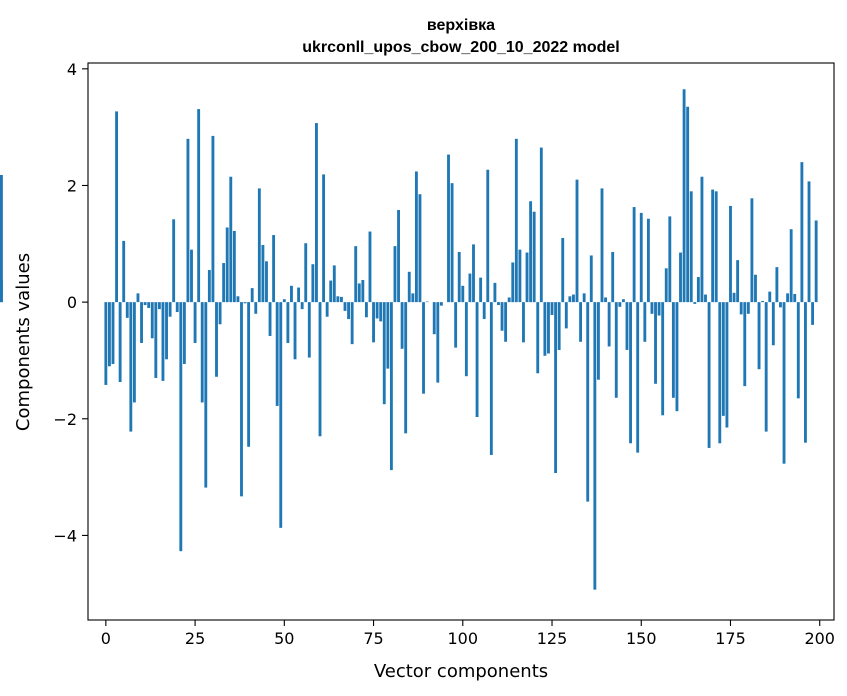 Image resolution: width=847 pixels, height=696 pixels. Describe the element at coordinates (819, 638) in the screenshot. I see `x-tick-label: 200` at that location.